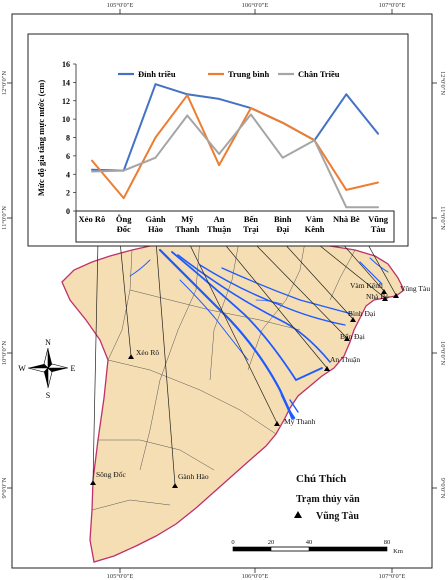 This screenshot has height=580, width=448. Describe the element at coordinates (69, 138) in the screenshot. I see `y-ticks: 0 2 4 6 8 10 12 14 16` at that location.